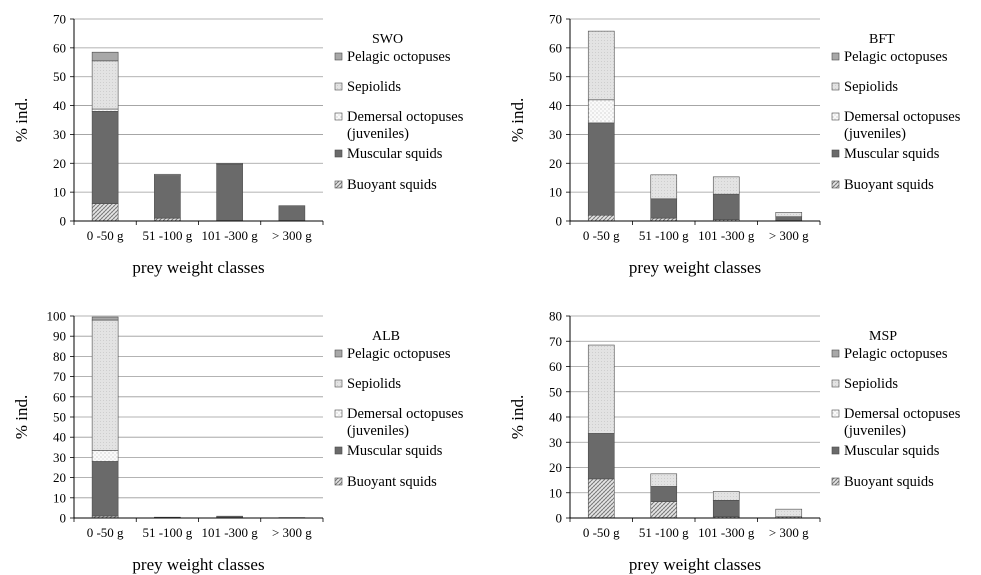 This screenshot has width=981, height=575. What do you see at coordinates (59, 437) in the screenshot?
I see `y-tick-label-40: 40` at bounding box center [59, 437].